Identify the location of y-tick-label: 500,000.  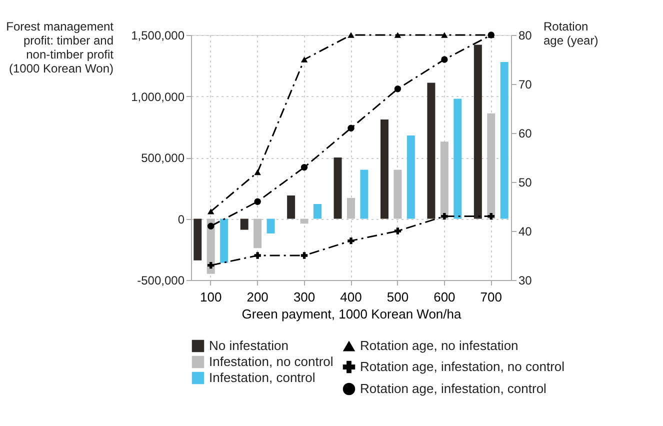
(163, 158).